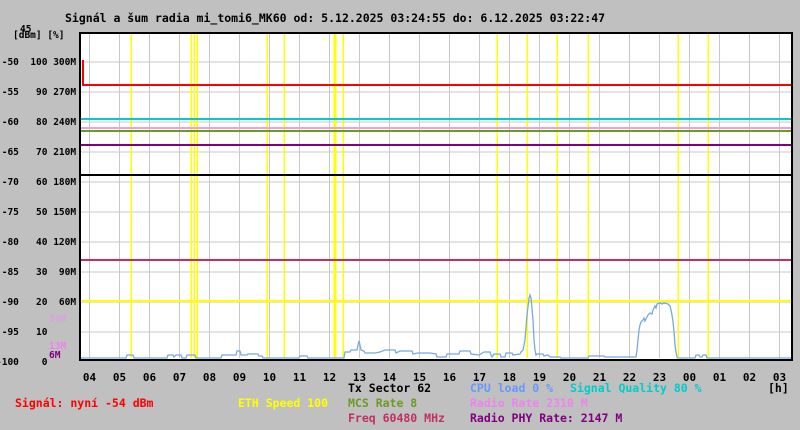 The image size is (800, 430). What do you see at coordinates (419, 377) in the screenshot?
I see `x-axis-hour-label: 15` at bounding box center [419, 377].